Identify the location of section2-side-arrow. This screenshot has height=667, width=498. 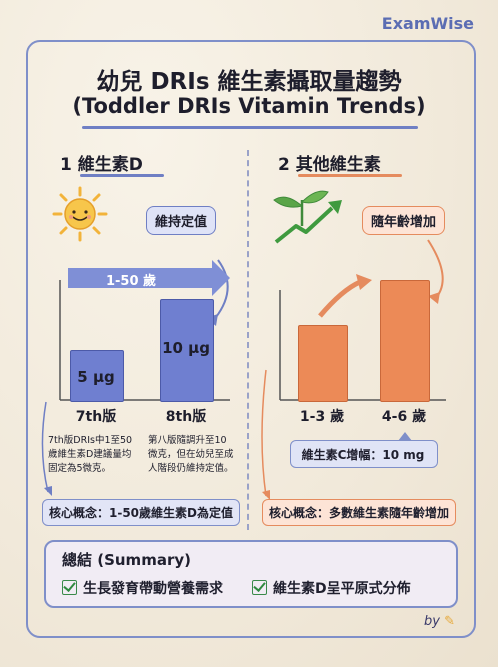
(264, 433).